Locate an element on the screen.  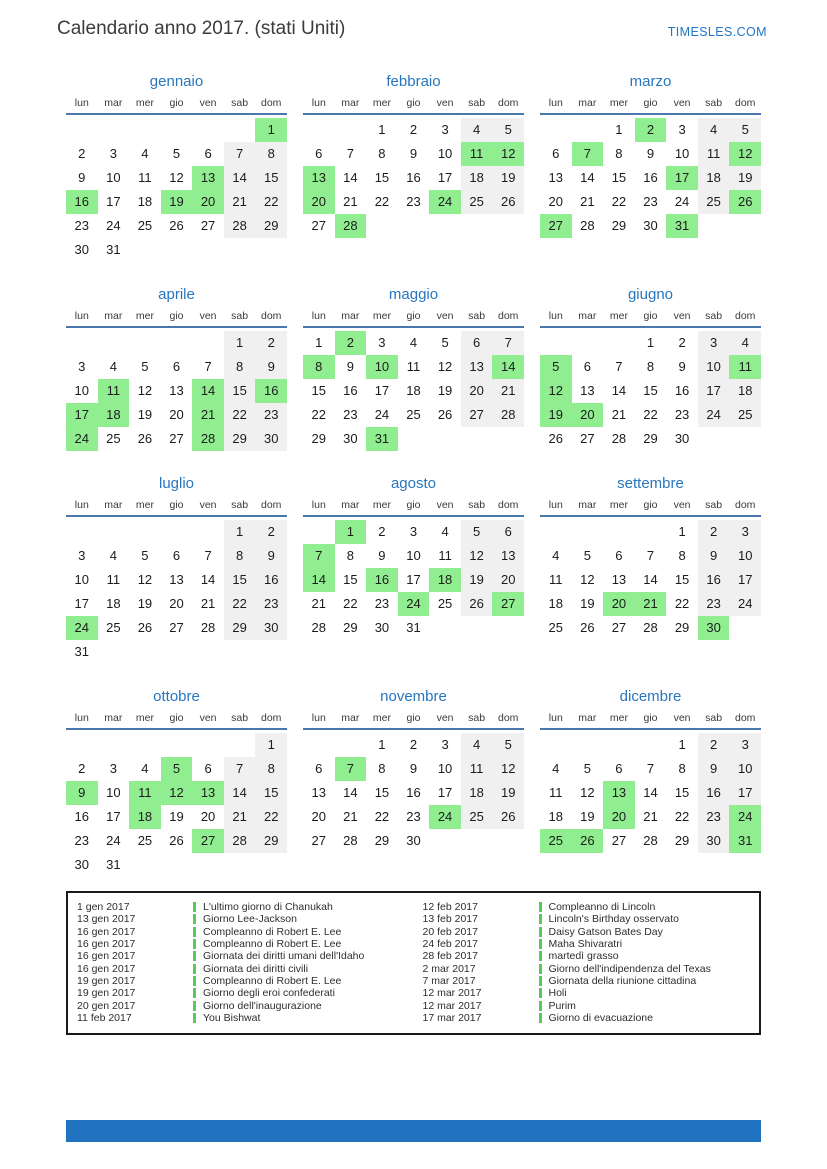
day-cell: 3 is located at coordinates (113, 768).